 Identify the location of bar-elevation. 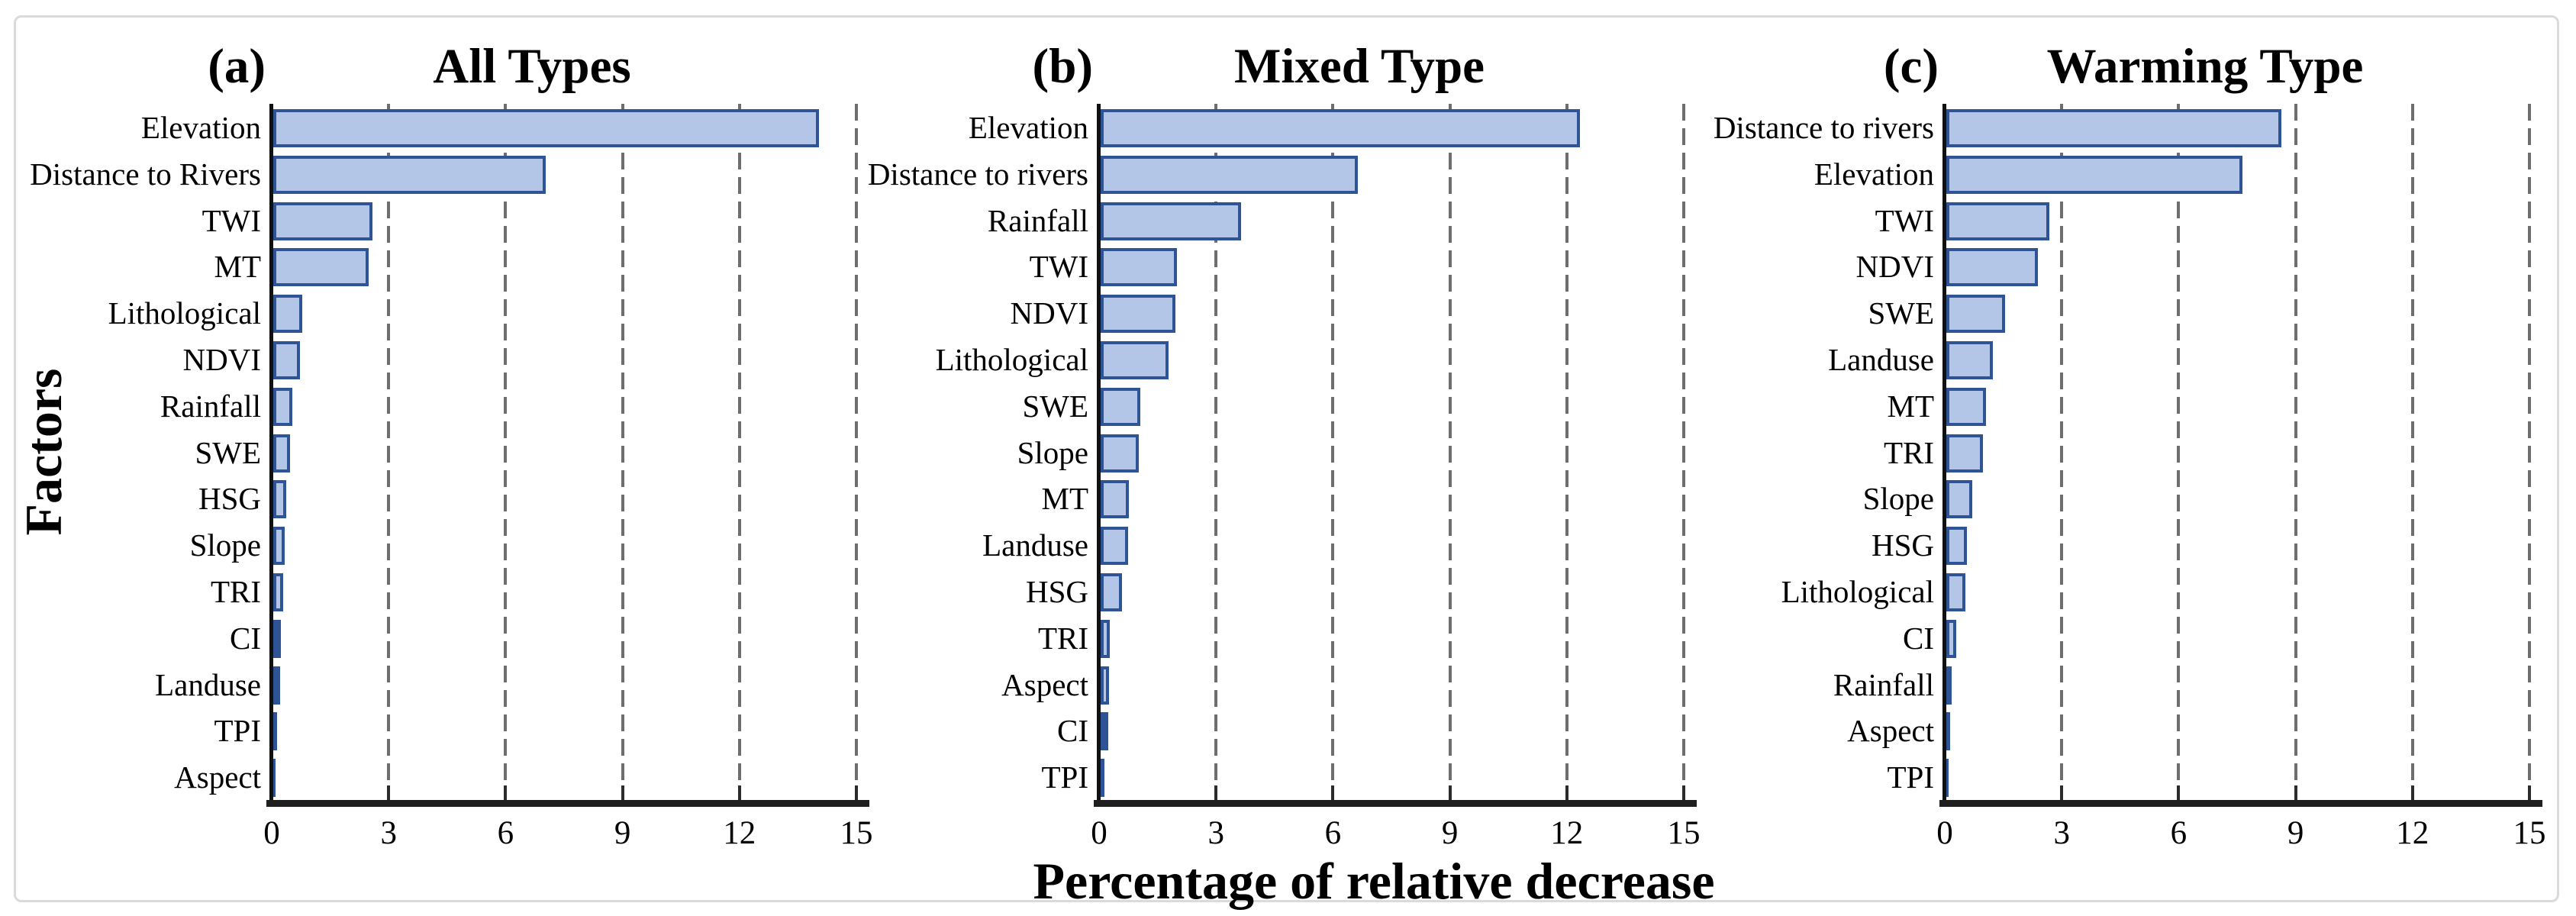
(2094, 174).